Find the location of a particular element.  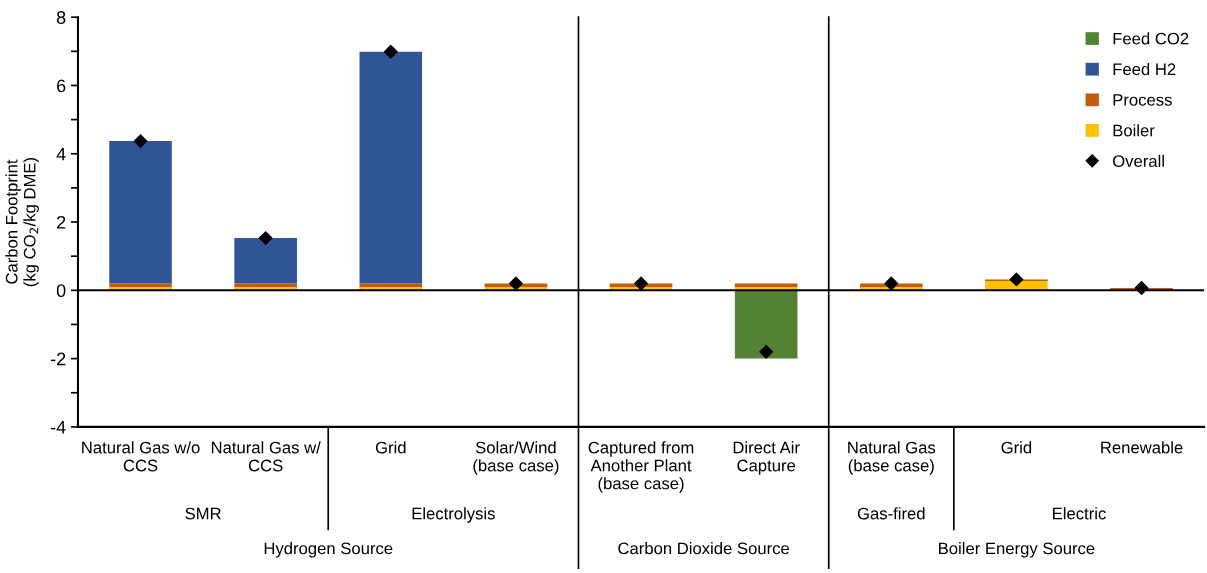

y-tick-label: 0 is located at coordinates (61, 291).